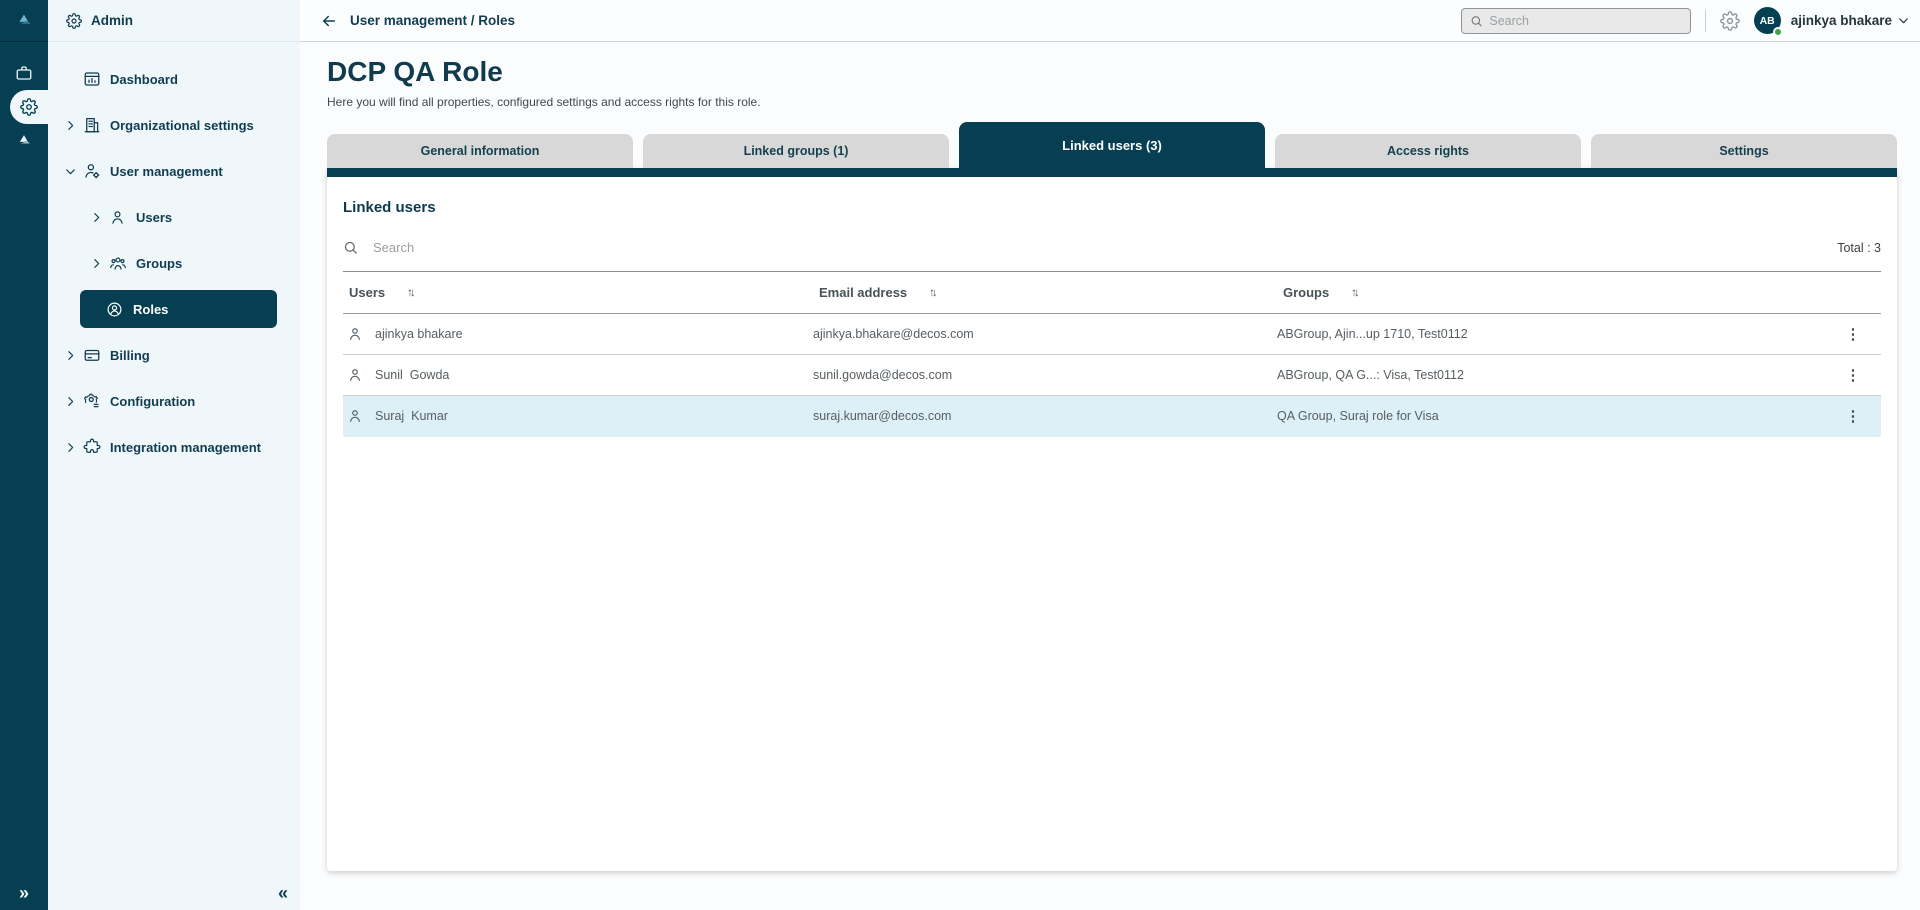  I want to click on briefcase-icon, so click(24, 73).